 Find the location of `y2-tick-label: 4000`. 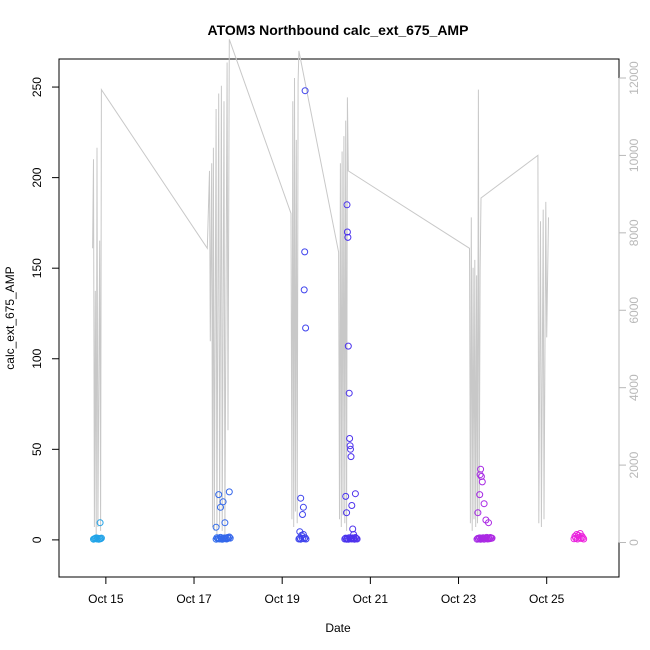

y2-tick-label: 4000 is located at coordinates (634, 387).